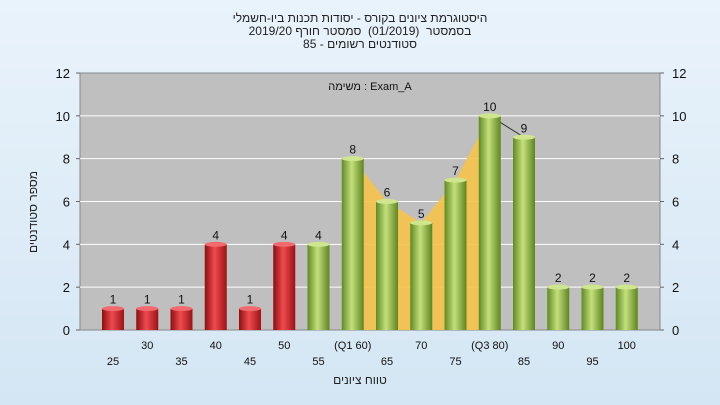 Image resolution: width=720 pixels, height=405 pixels. What do you see at coordinates (66, 330) in the screenshot?
I see `y-tick-label-left: 0` at bounding box center [66, 330].